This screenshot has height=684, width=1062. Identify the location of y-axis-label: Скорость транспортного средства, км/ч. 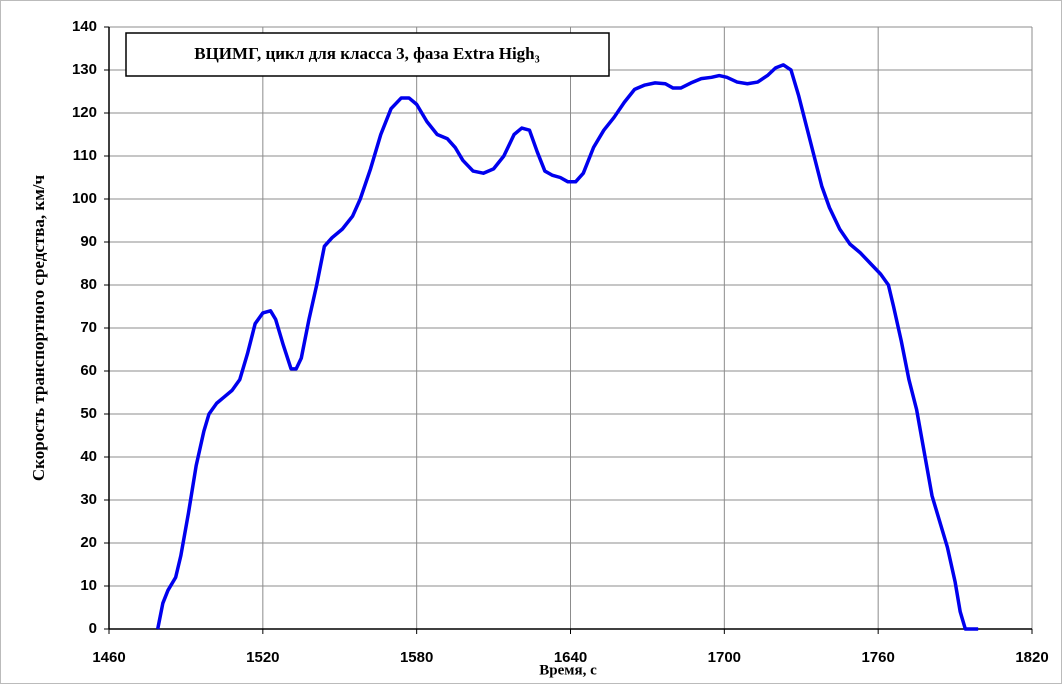
(38, 327).